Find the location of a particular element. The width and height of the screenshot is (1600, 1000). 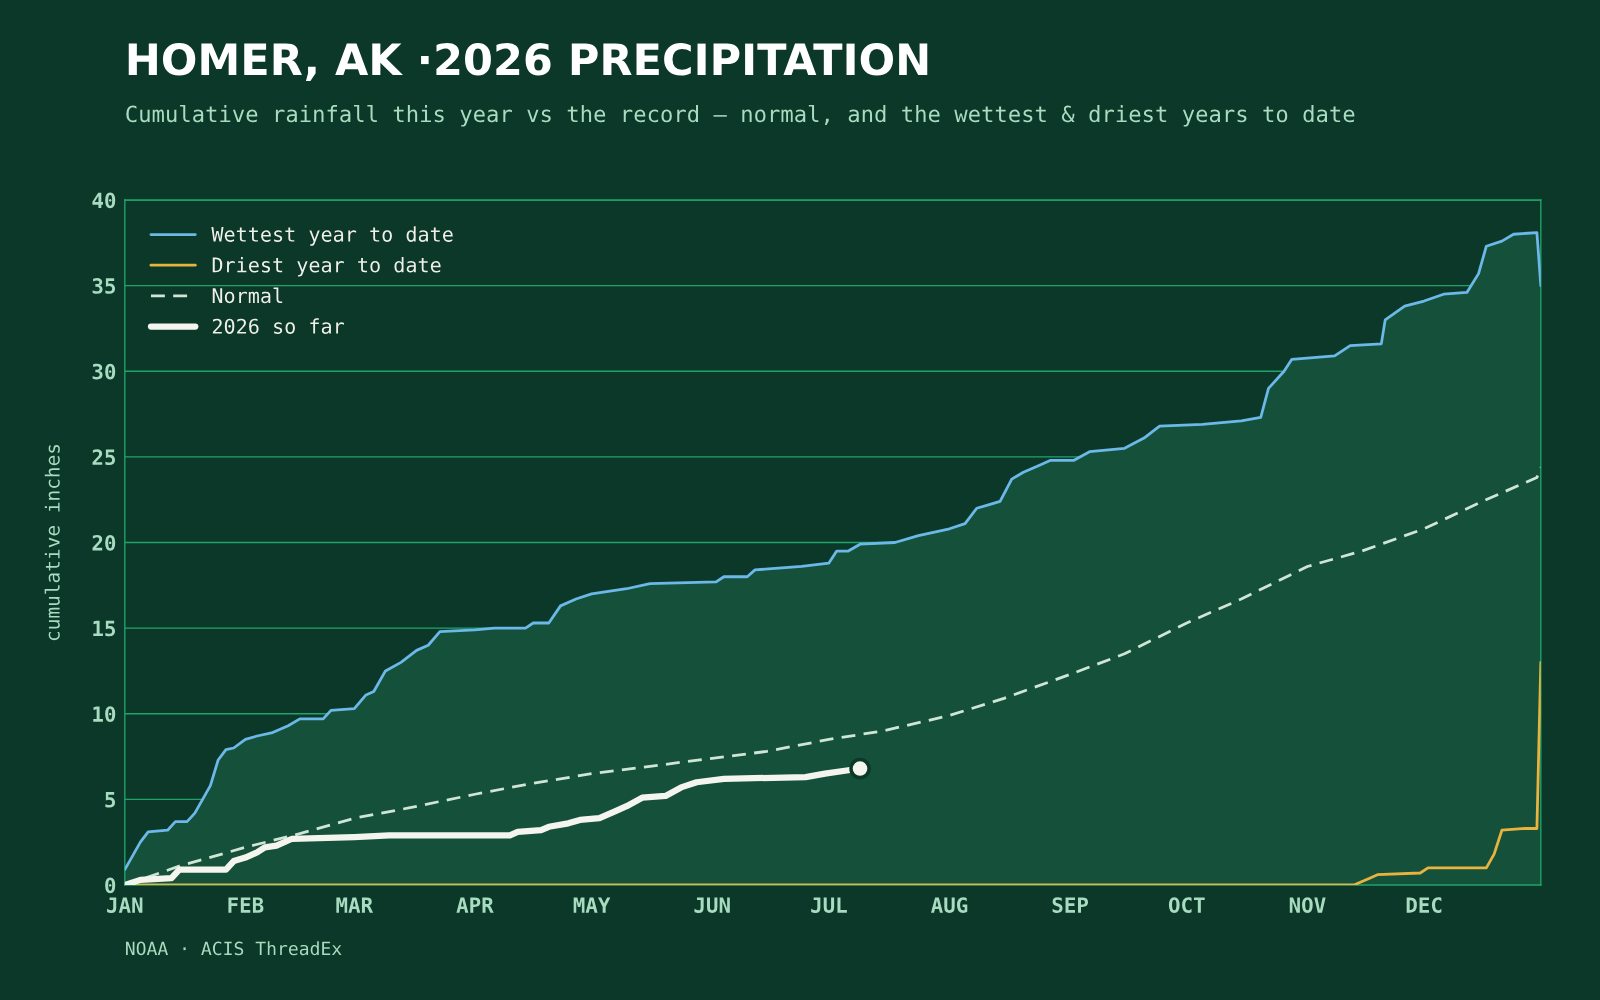

x-tick-label: MAR is located at coordinates (355, 905).